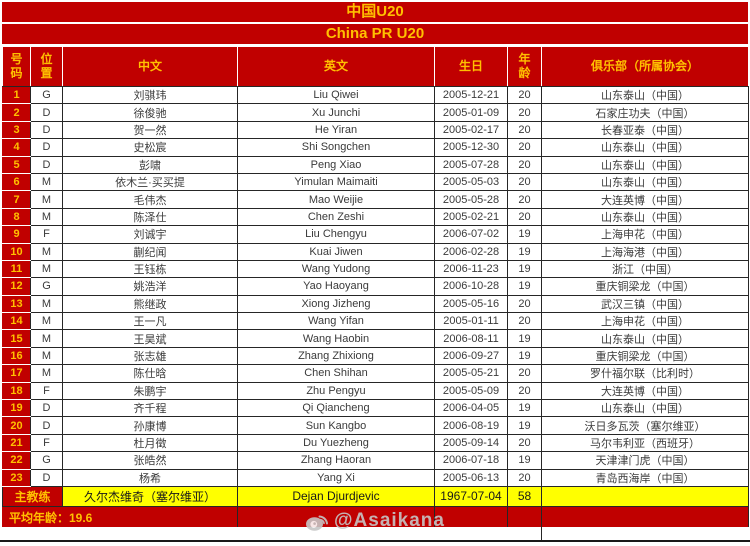 This screenshot has width=750, height=546. Describe the element at coordinates (16, 269) in the screenshot. I see `player-number-cell: 11` at that location.